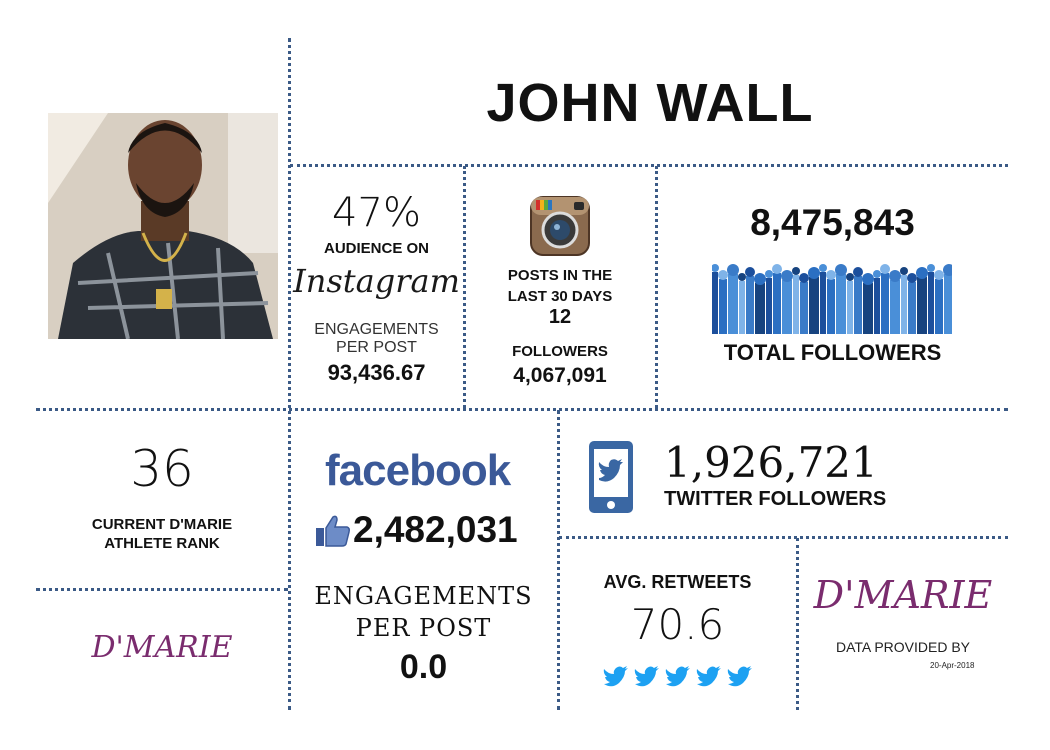 The width and height of the screenshot is (1050, 750). Describe the element at coordinates (560, 226) in the screenshot. I see `instagram-camera-icon` at that location.